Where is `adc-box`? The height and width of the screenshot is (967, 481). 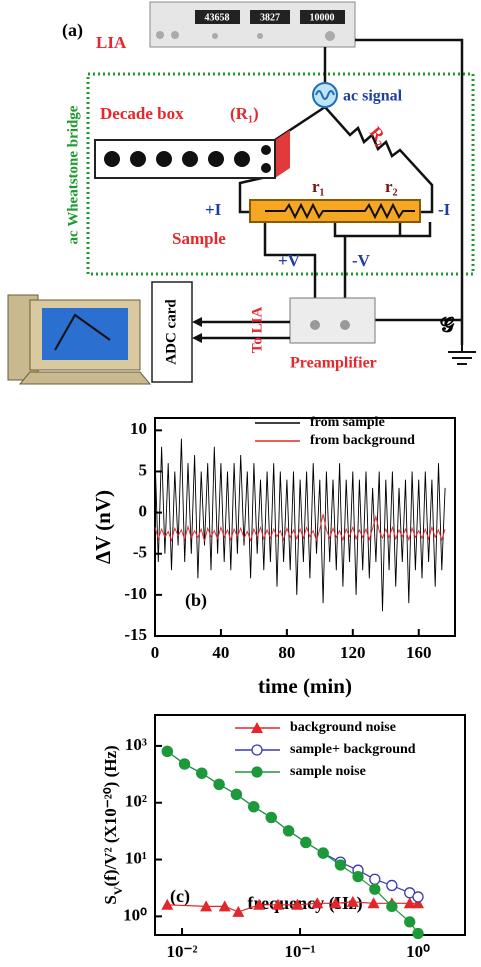 adc-box is located at coordinates (172, 332).